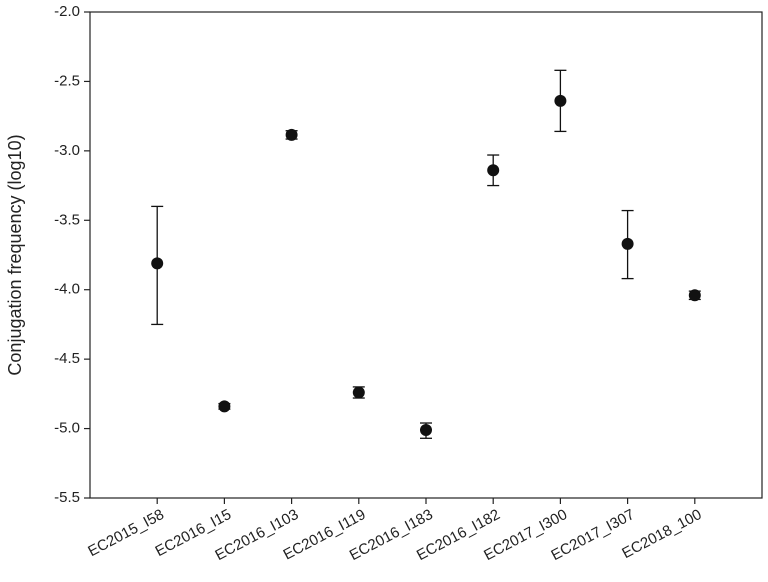 The height and width of the screenshot is (582, 768). What do you see at coordinates (67, 497) in the screenshot?
I see `y-tick-label: -5.5` at bounding box center [67, 497].